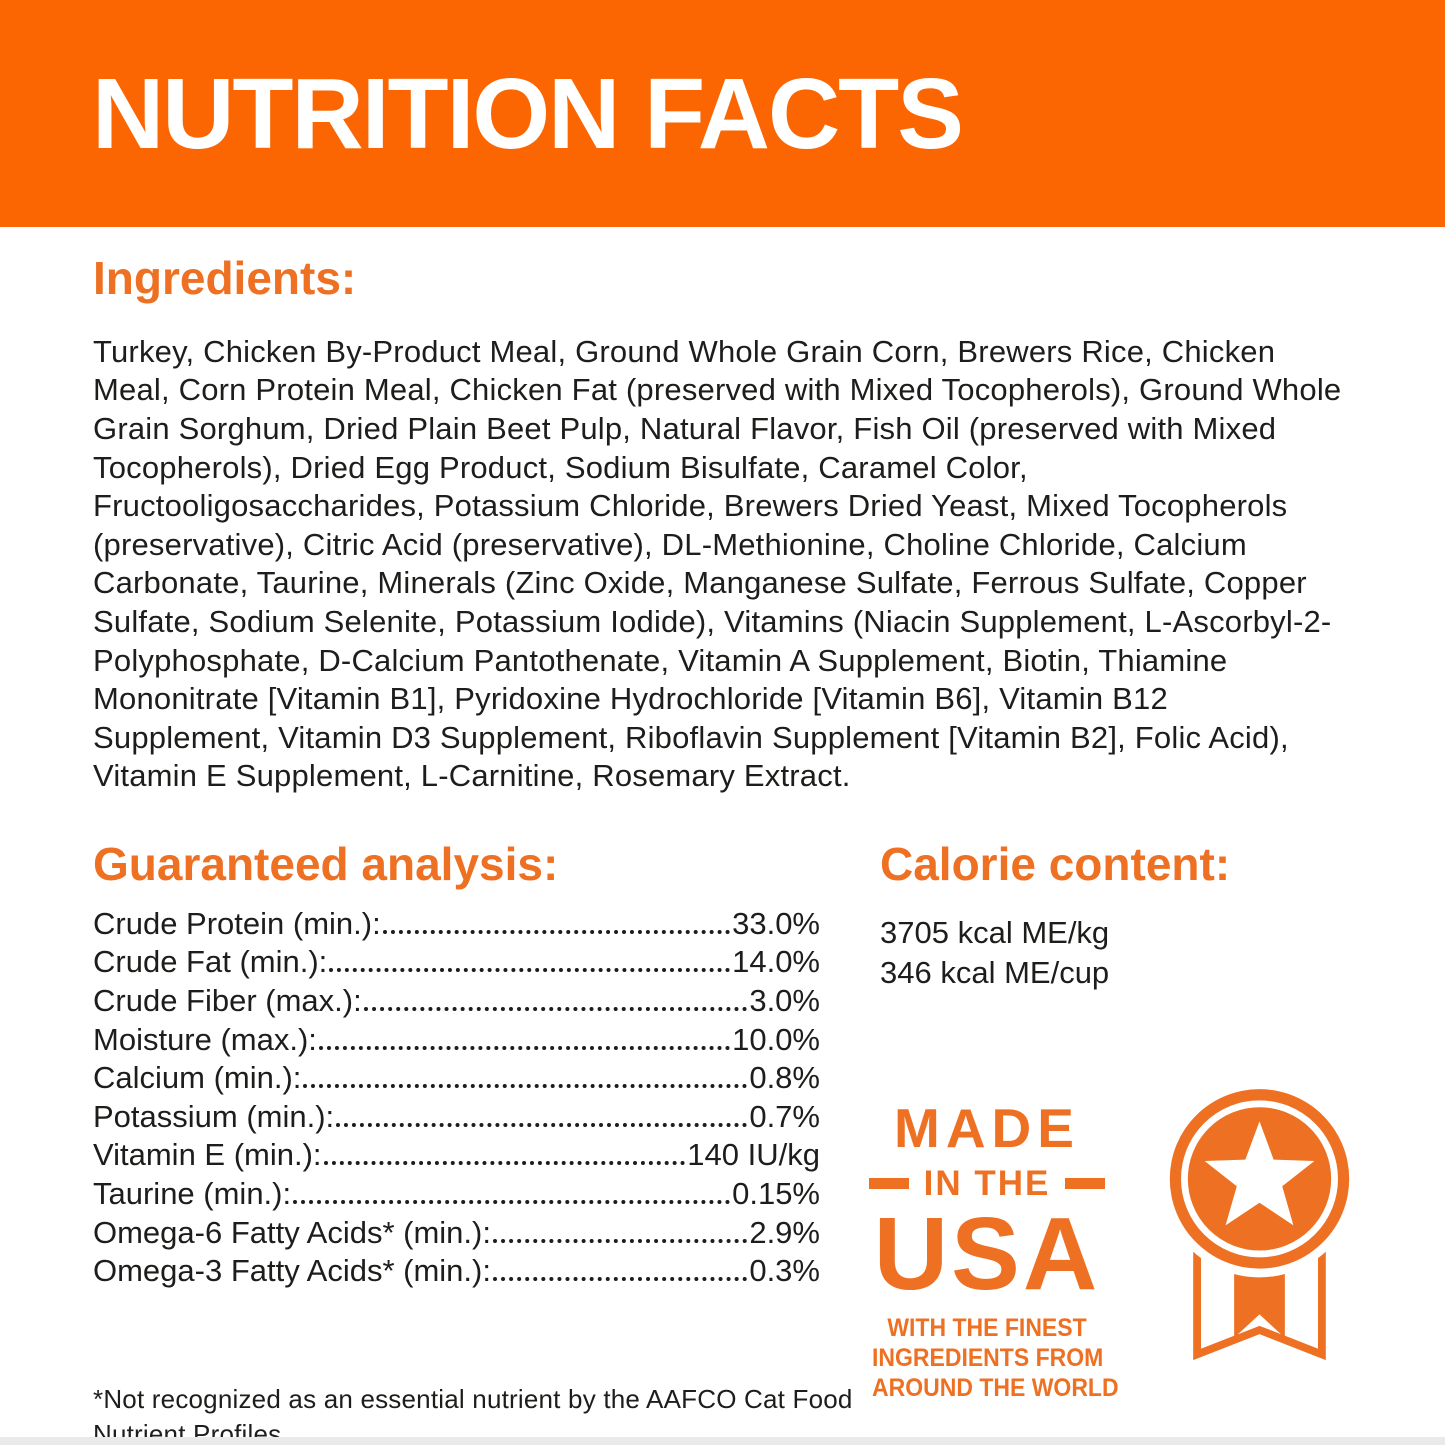 The height and width of the screenshot is (1445, 1445). Describe the element at coordinates (456, 1117) in the screenshot. I see `analysis-row: Potassium (min.): 0.7%` at that location.